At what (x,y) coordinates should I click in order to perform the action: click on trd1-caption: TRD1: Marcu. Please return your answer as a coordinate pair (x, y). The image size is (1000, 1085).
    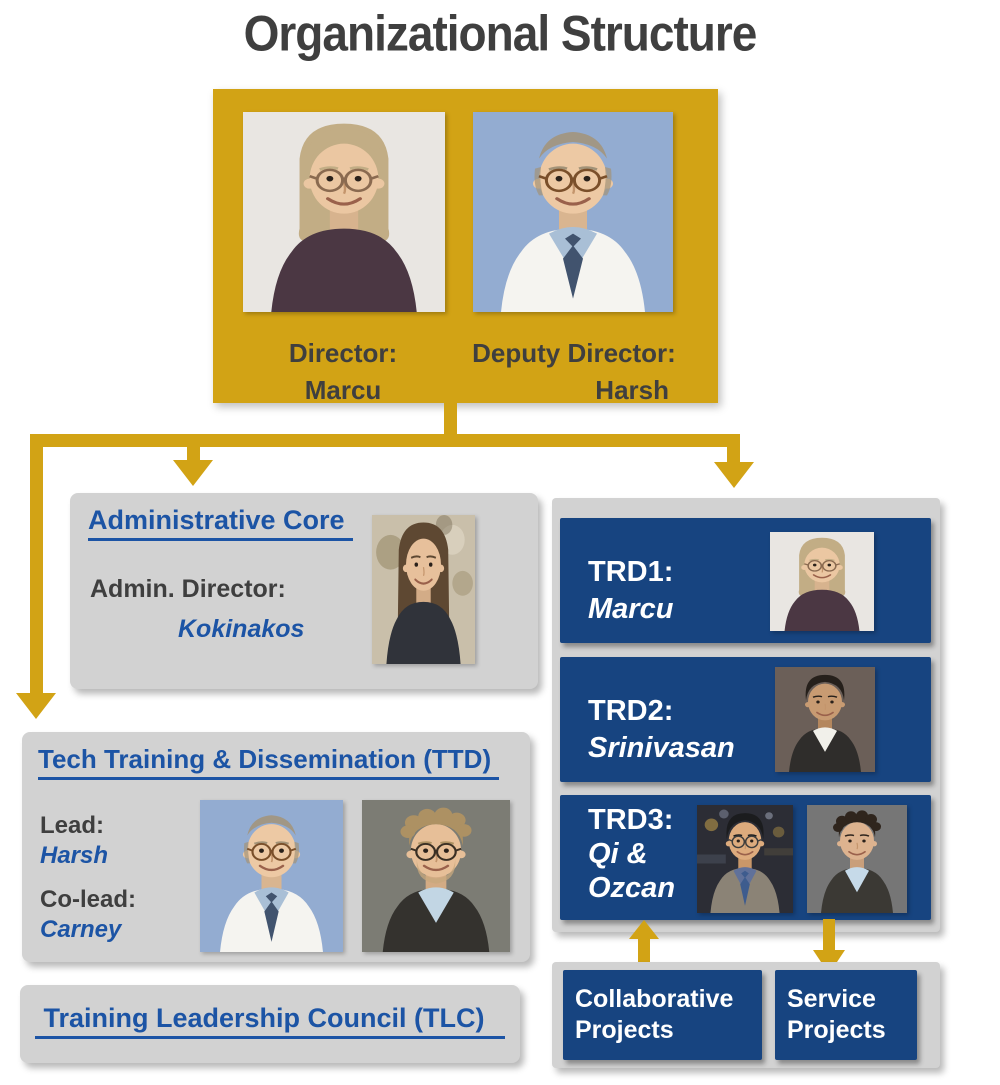
    Looking at the image, I should click on (630, 591).